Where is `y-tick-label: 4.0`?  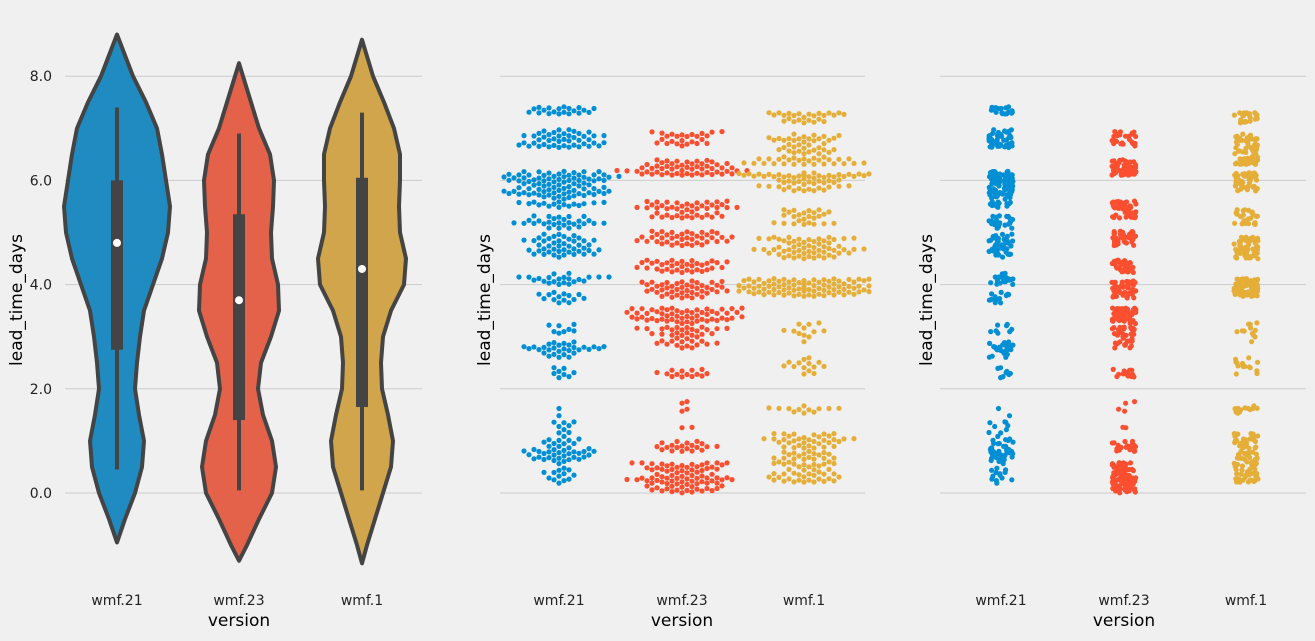 y-tick-label: 4.0 is located at coordinates (41, 286).